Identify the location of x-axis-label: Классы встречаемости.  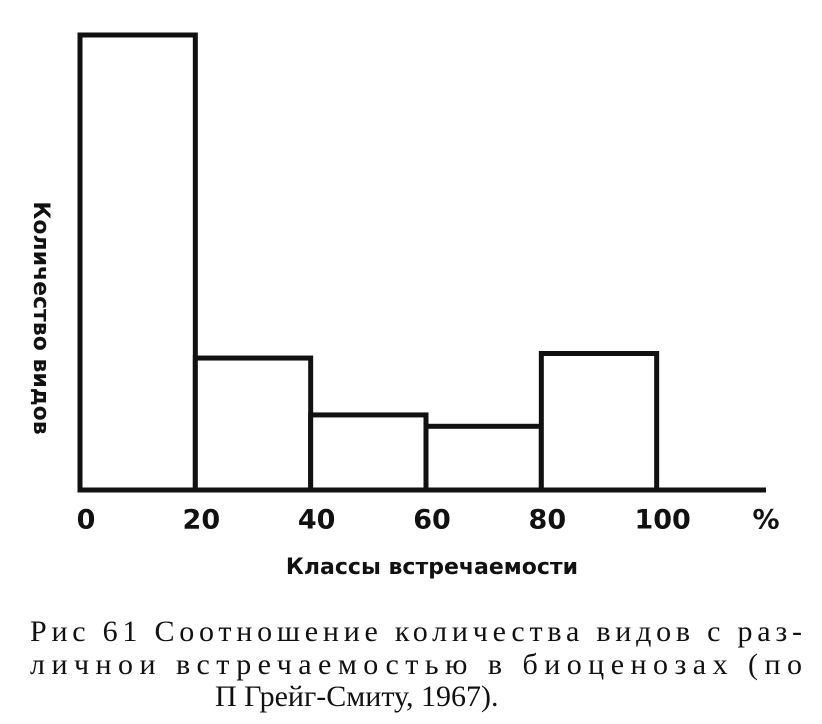
(432, 567).